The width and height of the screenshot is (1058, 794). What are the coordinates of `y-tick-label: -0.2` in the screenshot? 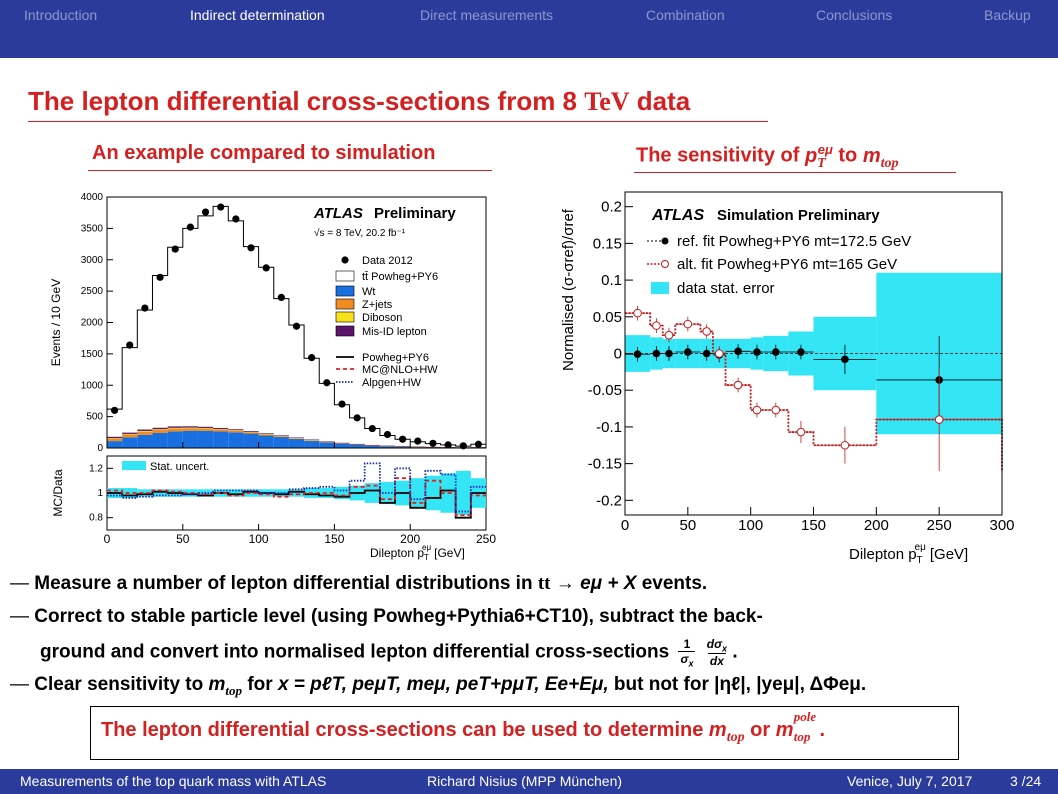 It's located at (609, 500).